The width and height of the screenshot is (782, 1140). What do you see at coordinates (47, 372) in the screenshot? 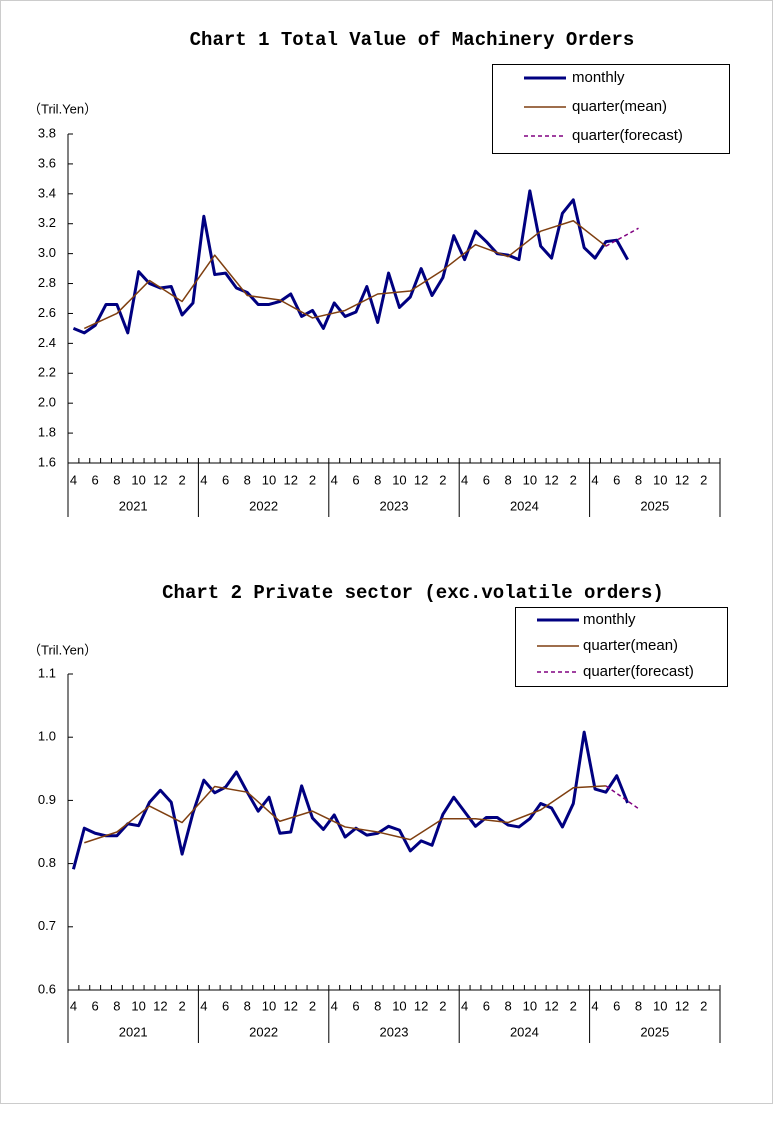
I see `y-tick-label: 2.2` at bounding box center [47, 372].